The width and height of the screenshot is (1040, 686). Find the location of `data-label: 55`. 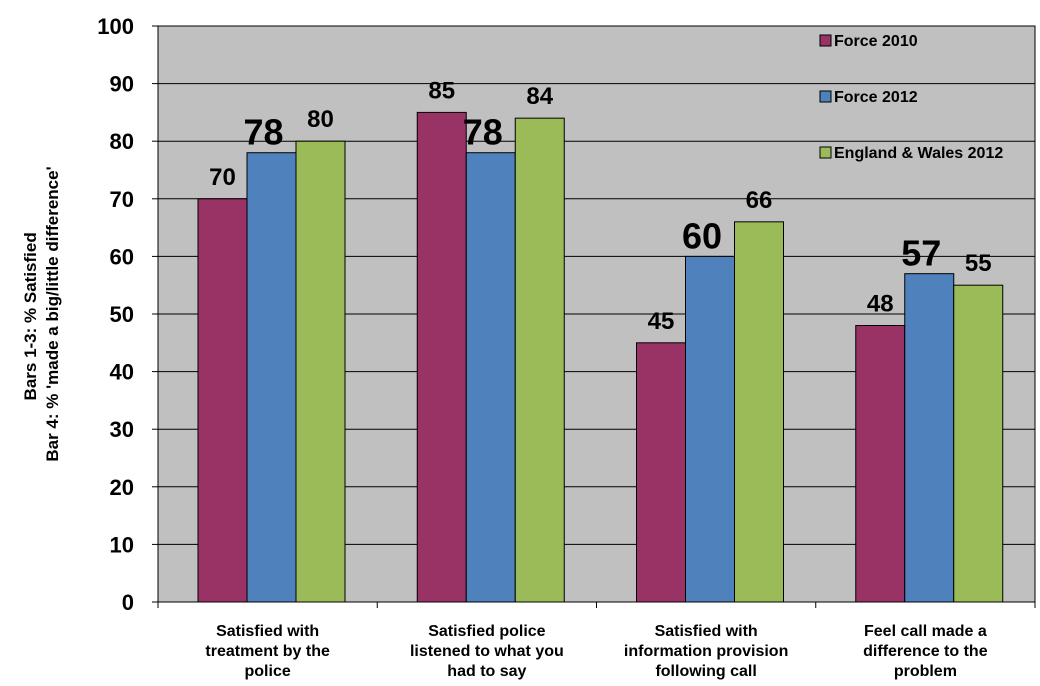

data-label: 55 is located at coordinates (978, 263).